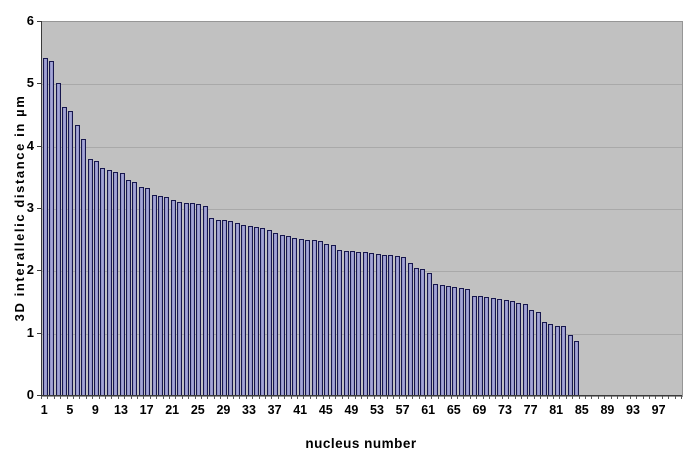 This screenshot has width=685, height=465. I want to click on y-tick-mark, so click(39, 146).